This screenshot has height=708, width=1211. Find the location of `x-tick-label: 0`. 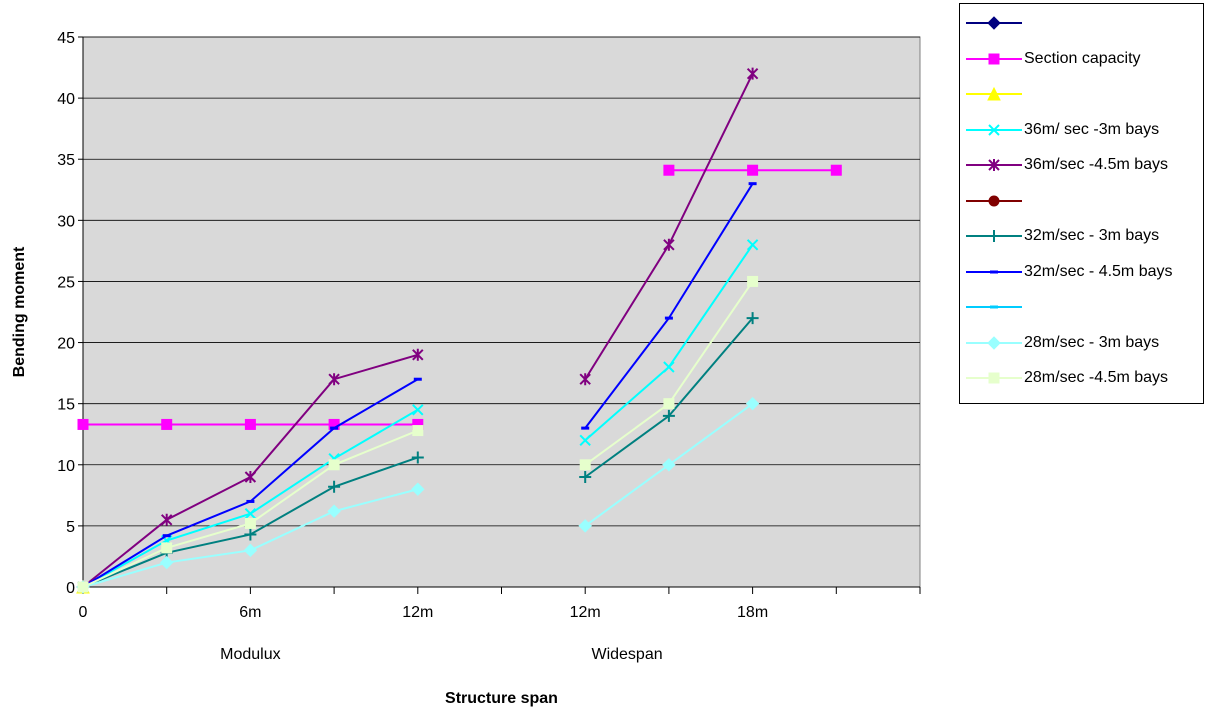

x-tick-label: 0 is located at coordinates (83, 612).